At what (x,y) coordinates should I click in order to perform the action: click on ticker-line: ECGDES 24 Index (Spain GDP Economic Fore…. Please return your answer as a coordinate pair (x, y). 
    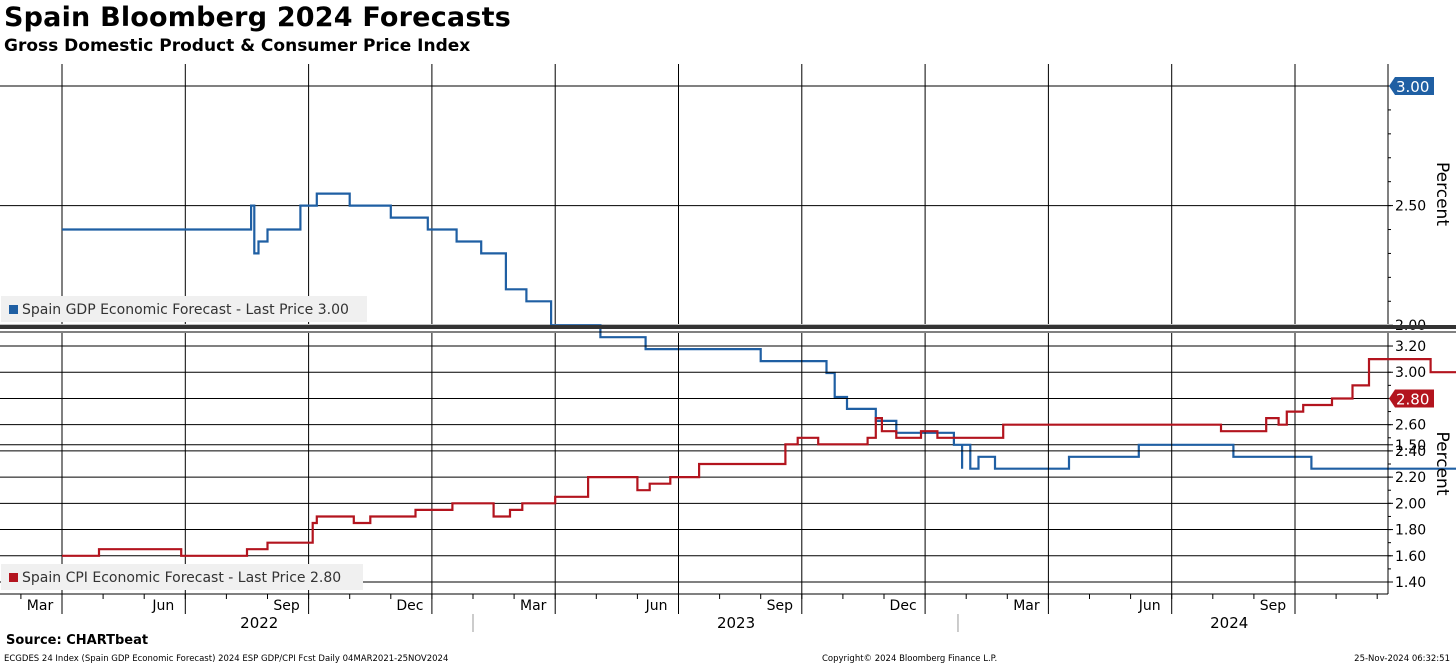
    Looking at the image, I should click on (226, 659).